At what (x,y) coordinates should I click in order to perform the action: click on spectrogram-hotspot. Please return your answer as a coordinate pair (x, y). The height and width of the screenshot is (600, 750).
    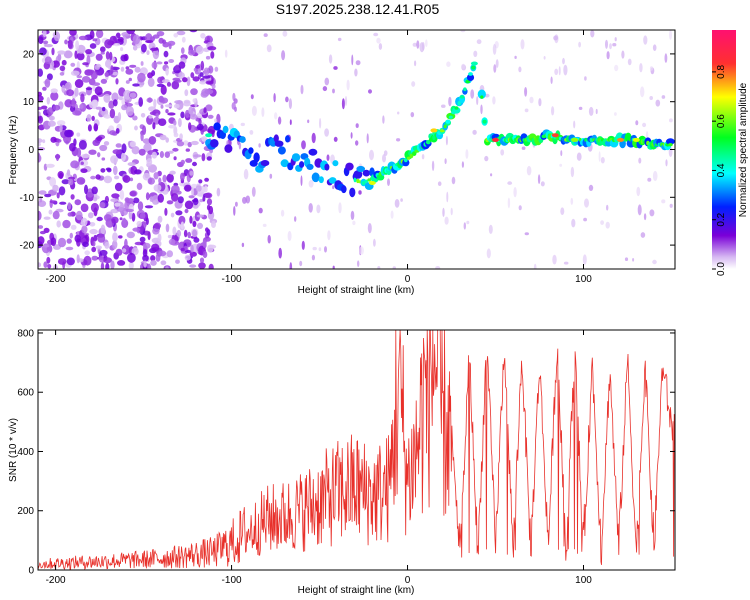
    Looking at the image, I should click on (209, 135).